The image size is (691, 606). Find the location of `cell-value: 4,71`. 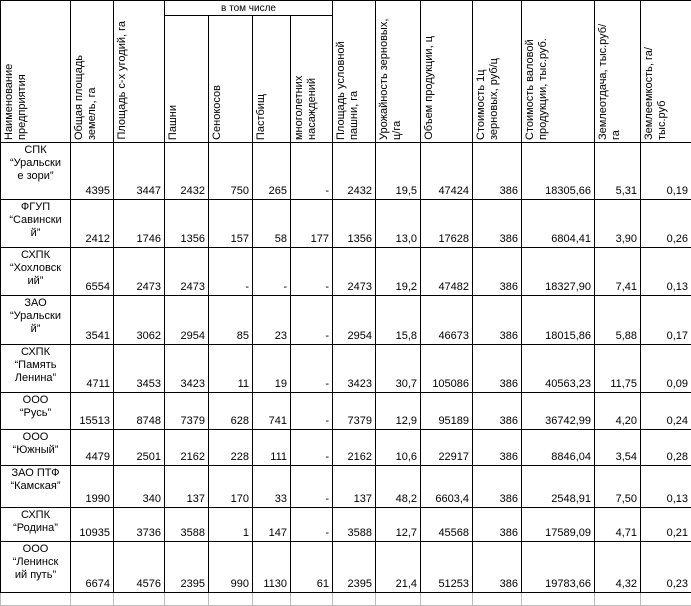

cell-value: 4,71 is located at coordinates (618, 525).